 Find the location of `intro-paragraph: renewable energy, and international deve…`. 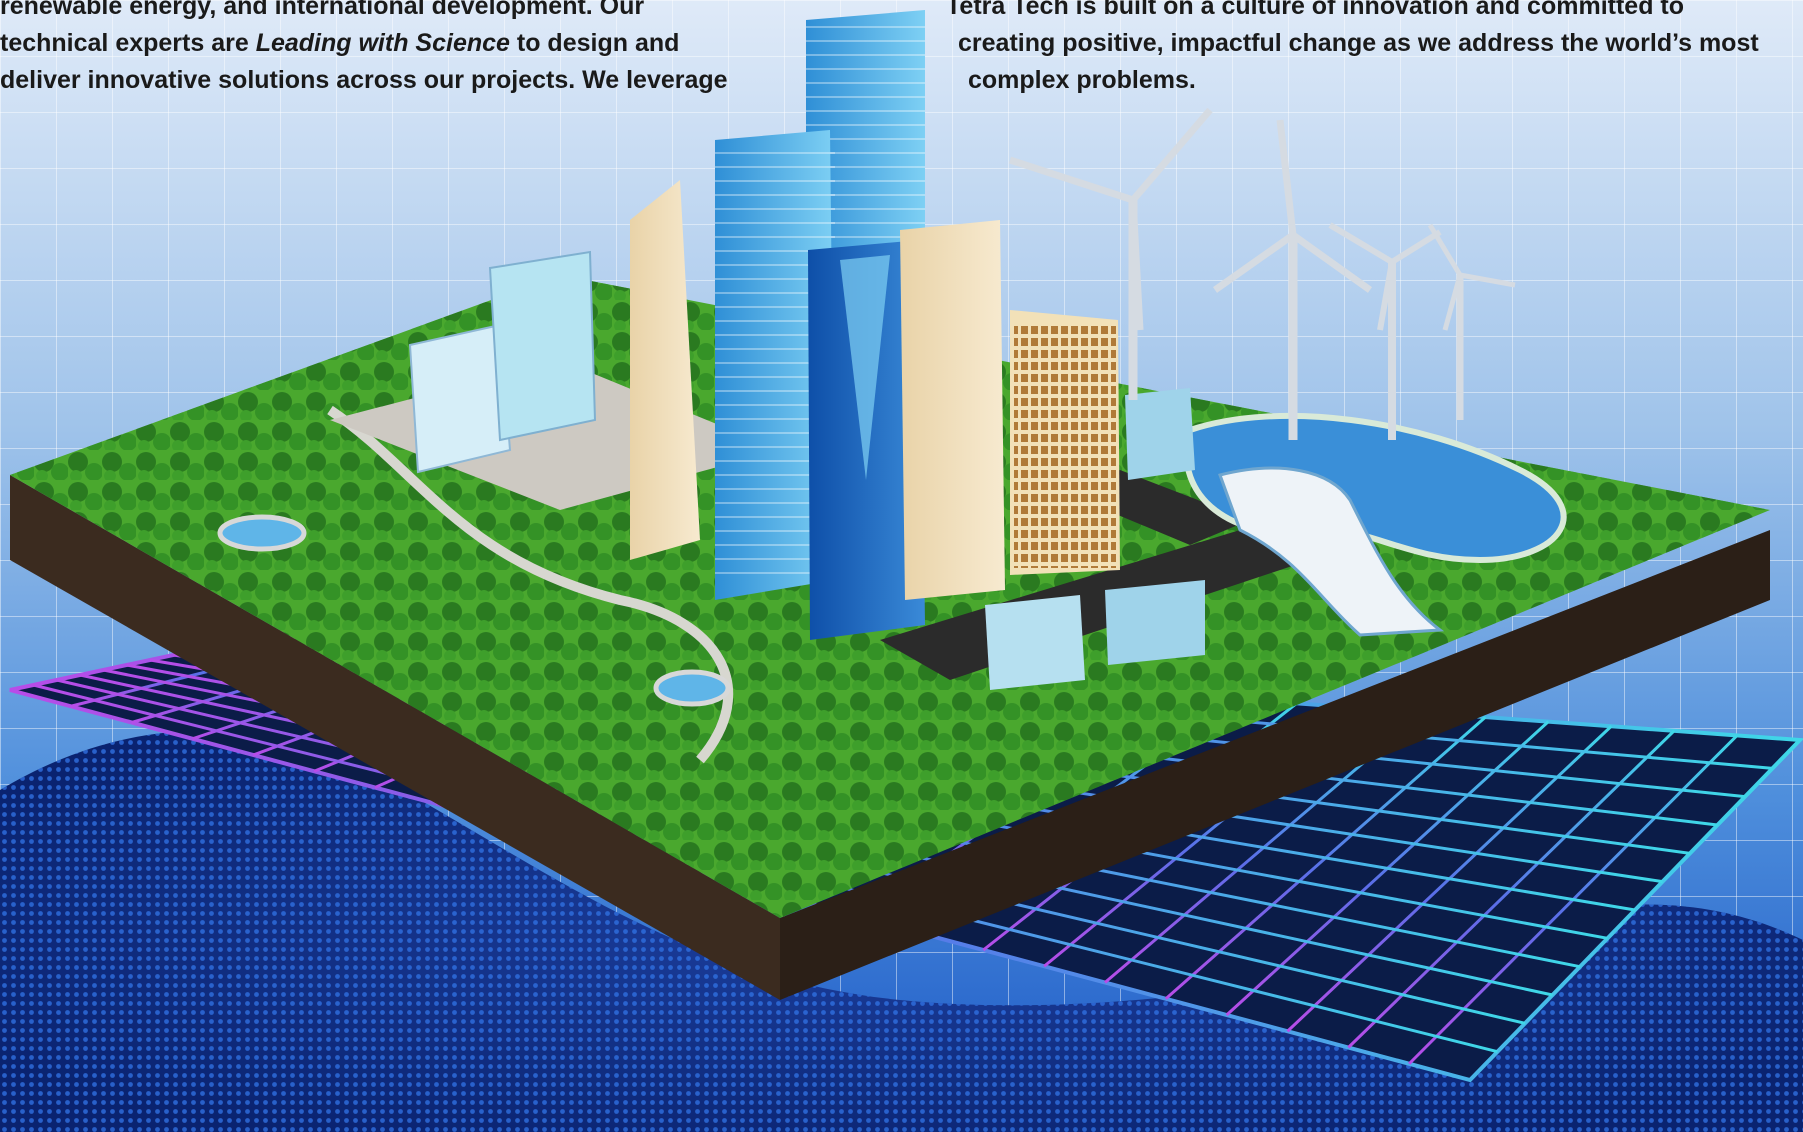

intro-paragraph: renewable energy, and international deve… is located at coordinates (380, 49).